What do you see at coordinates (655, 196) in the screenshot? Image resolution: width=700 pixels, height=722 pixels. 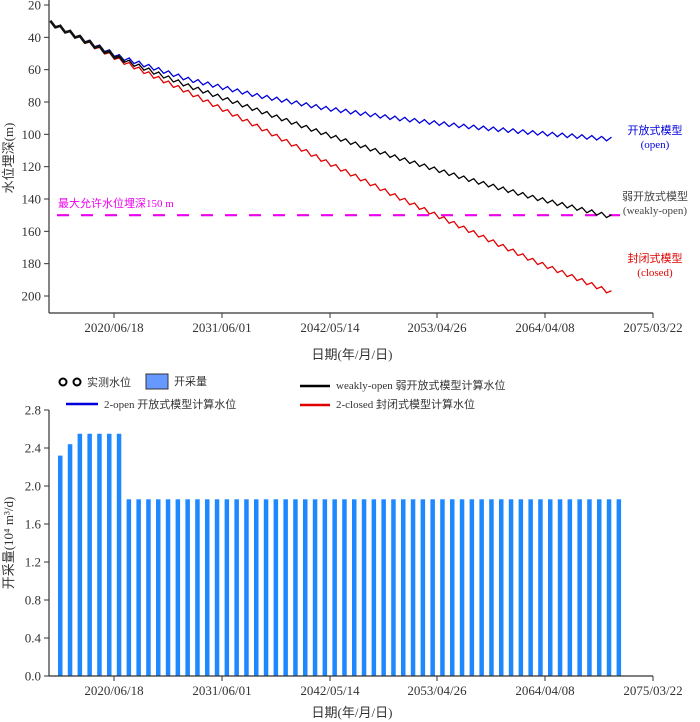 I see `series-label: 弱开放式模型` at bounding box center [655, 196].